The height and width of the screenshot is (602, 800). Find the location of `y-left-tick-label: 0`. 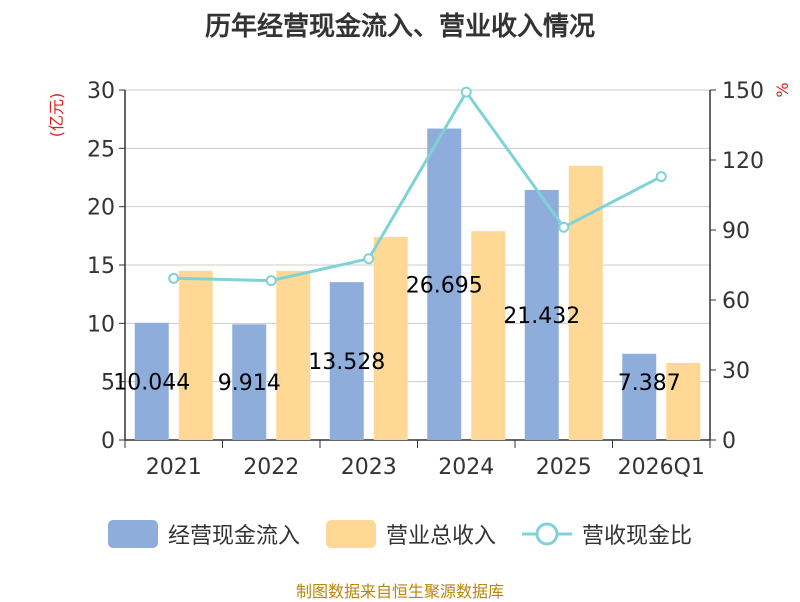

y-left-tick-label: 0 is located at coordinates (108, 441).